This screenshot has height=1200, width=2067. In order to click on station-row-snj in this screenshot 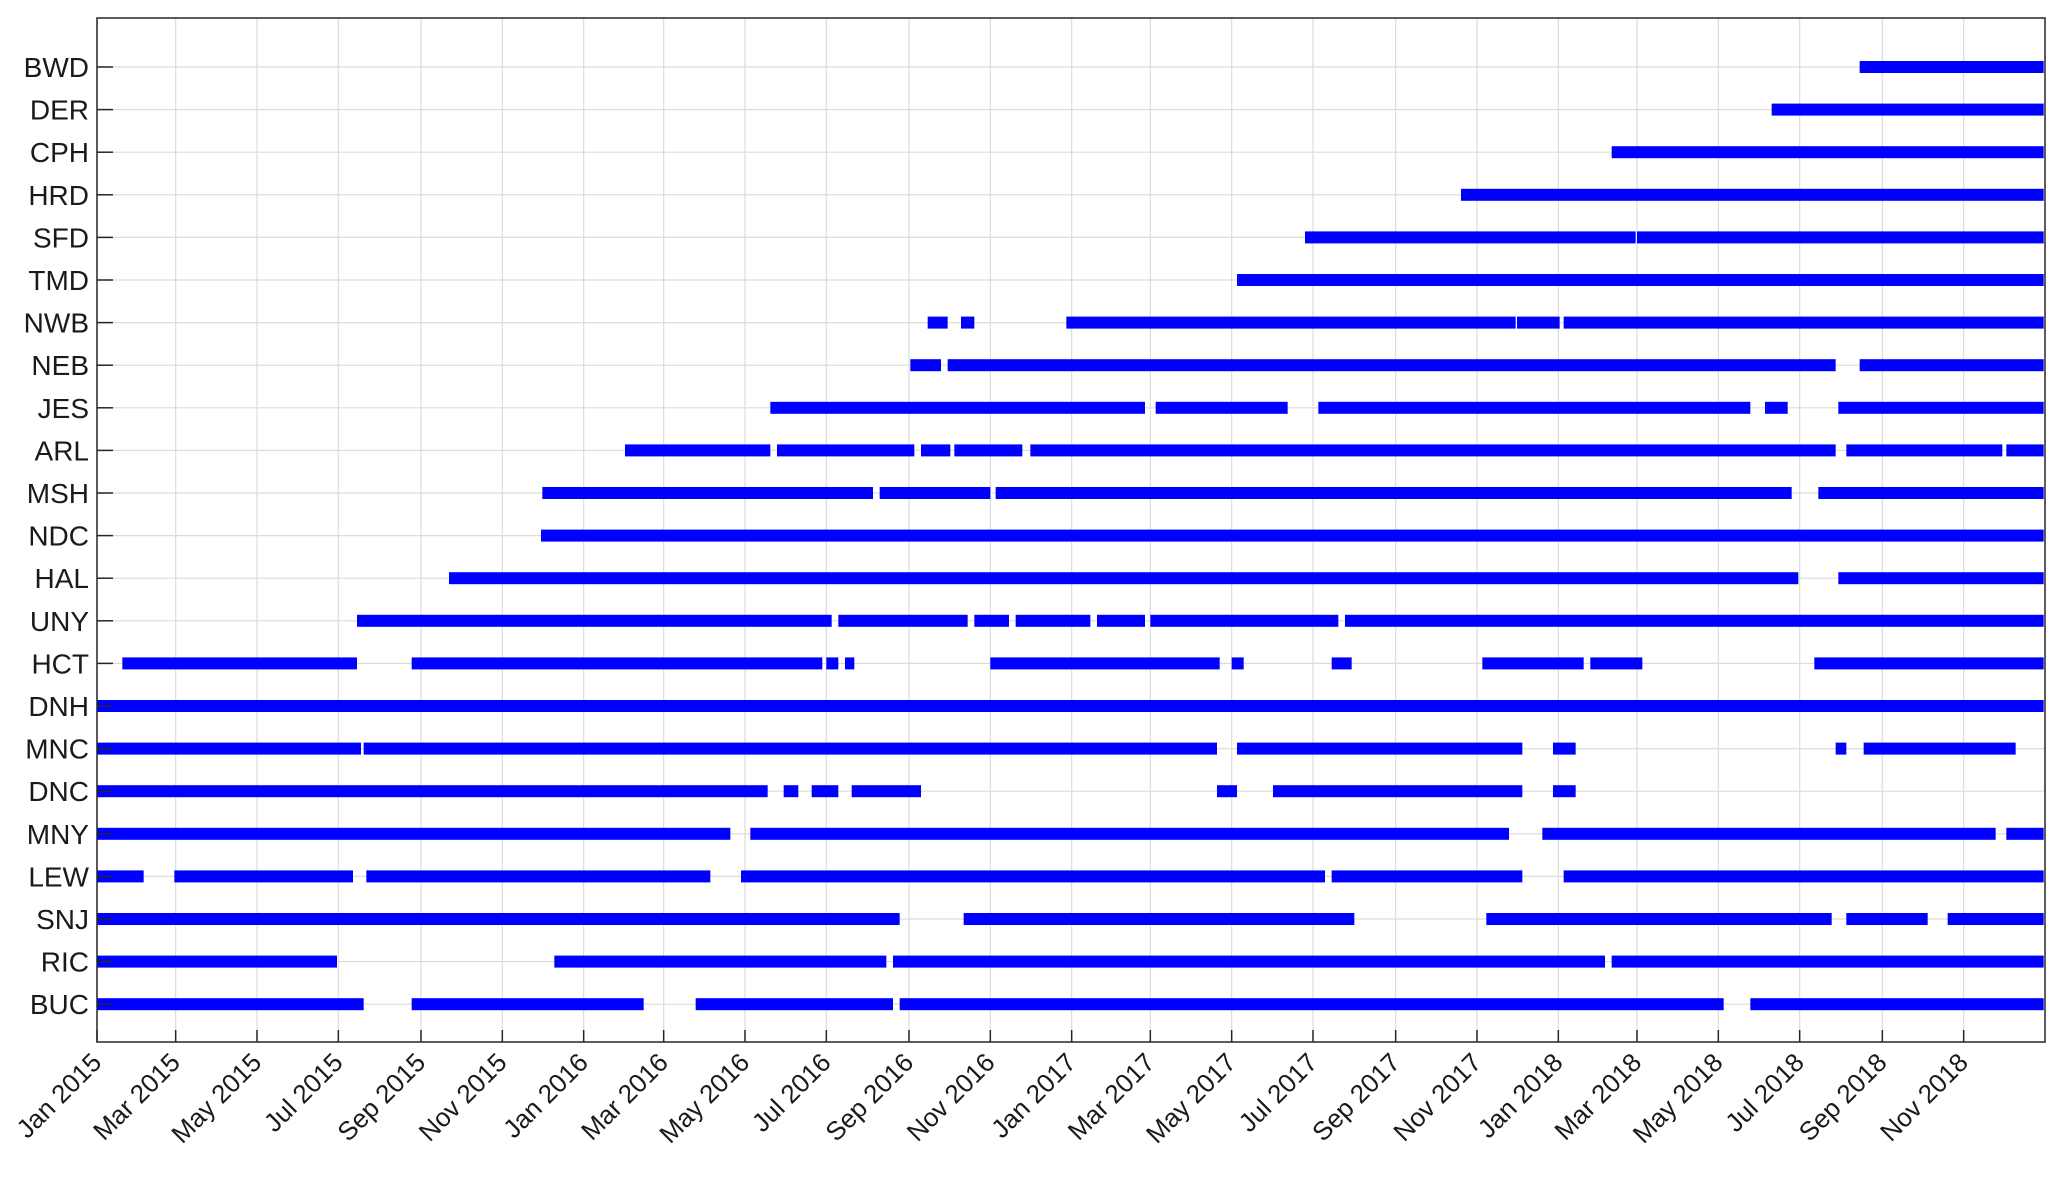, I will do `click(1070, 919)`.